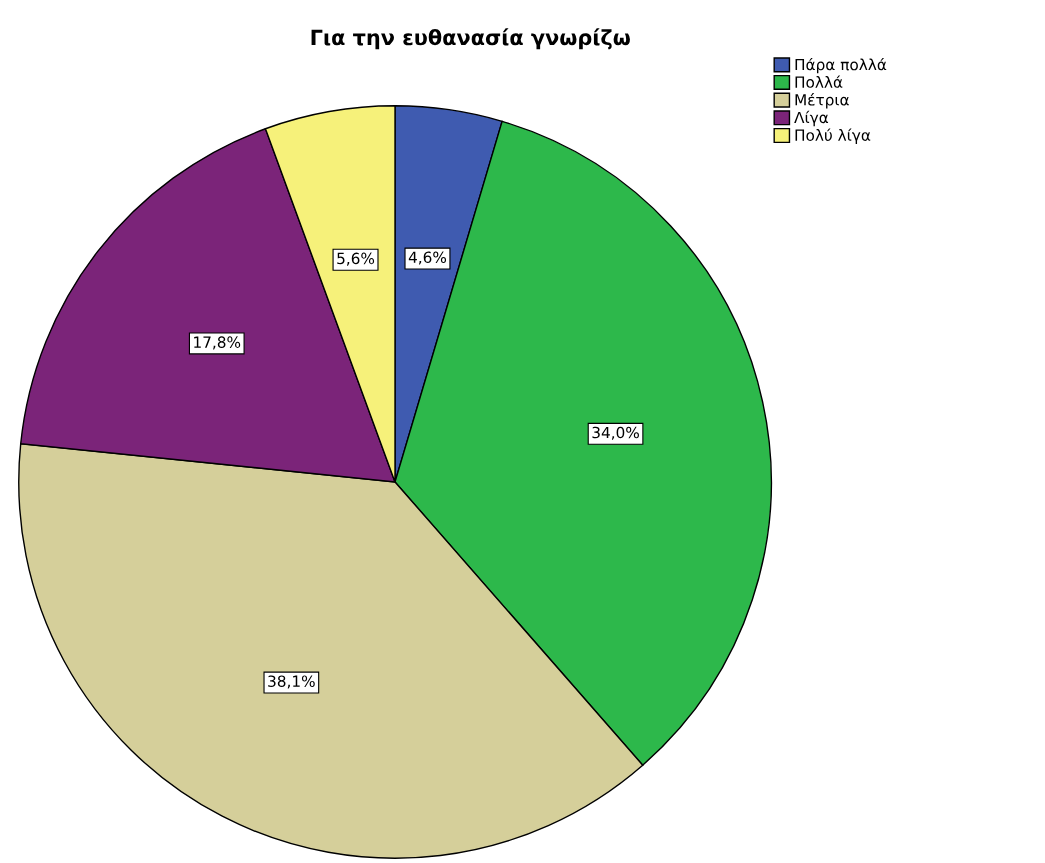 The width and height of the screenshot is (1045, 863). Describe the element at coordinates (841, 65) in the screenshot. I see `legend-label: Πάρα πολλά` at that location.